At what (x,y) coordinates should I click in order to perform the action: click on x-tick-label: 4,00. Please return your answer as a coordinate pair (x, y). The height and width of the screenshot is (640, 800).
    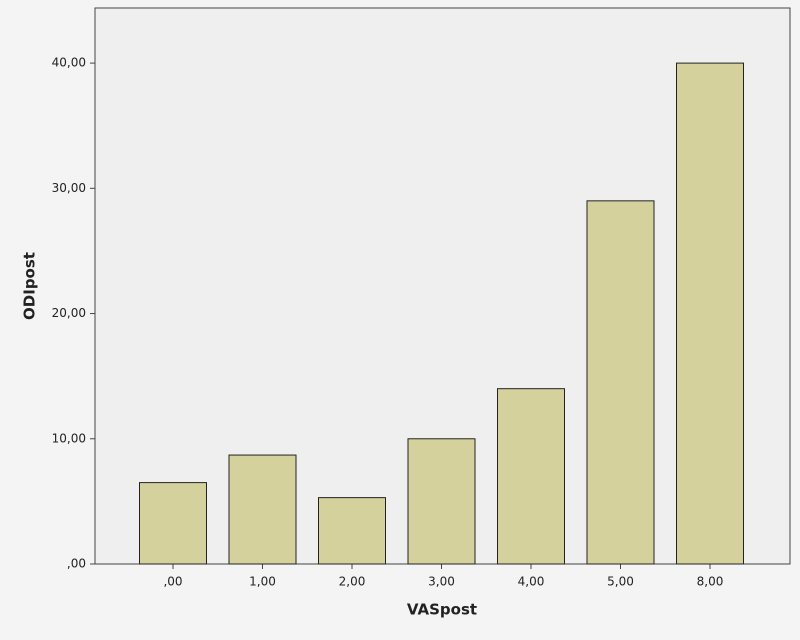
    Looking at the image, I should click on (531, 582).